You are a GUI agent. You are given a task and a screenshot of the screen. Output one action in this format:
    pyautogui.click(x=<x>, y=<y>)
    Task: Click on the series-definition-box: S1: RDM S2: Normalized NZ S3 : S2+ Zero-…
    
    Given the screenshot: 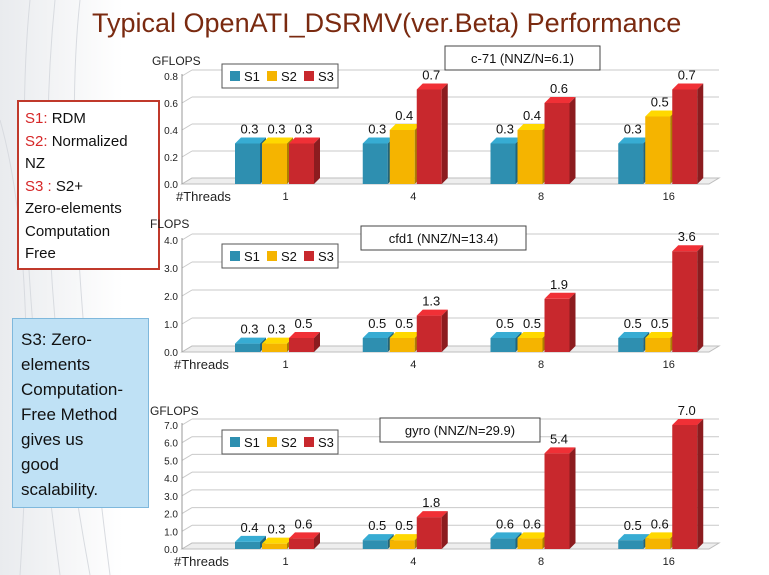 What is the action you would take?
    pyautogui.click(x=88, y=185)
    